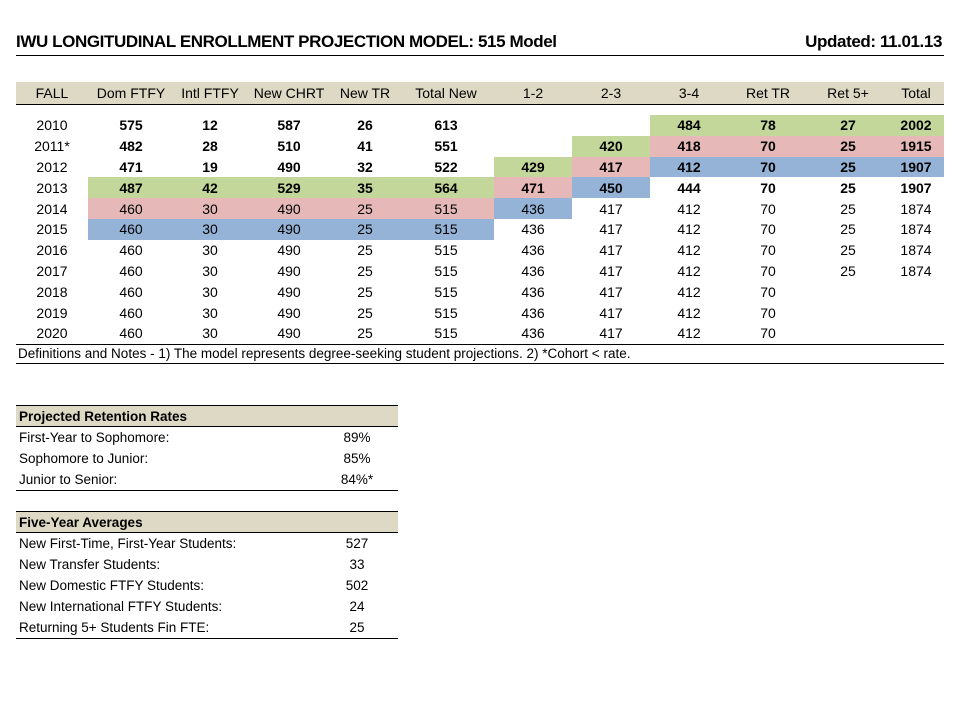 The image size is (960, 720). What do you see at coordinates (446, 125) in the screenshot?
I see `cell-total-new: 613` at bounding box center [446, 125].